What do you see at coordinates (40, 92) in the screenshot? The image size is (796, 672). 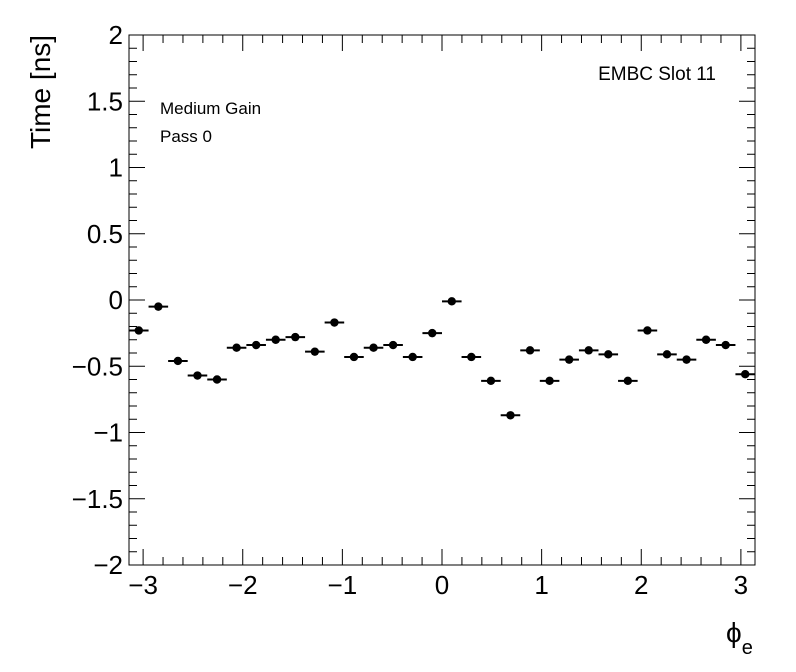 I see `y-axis-title: Time [ns]` at bounding box center [40, 92].